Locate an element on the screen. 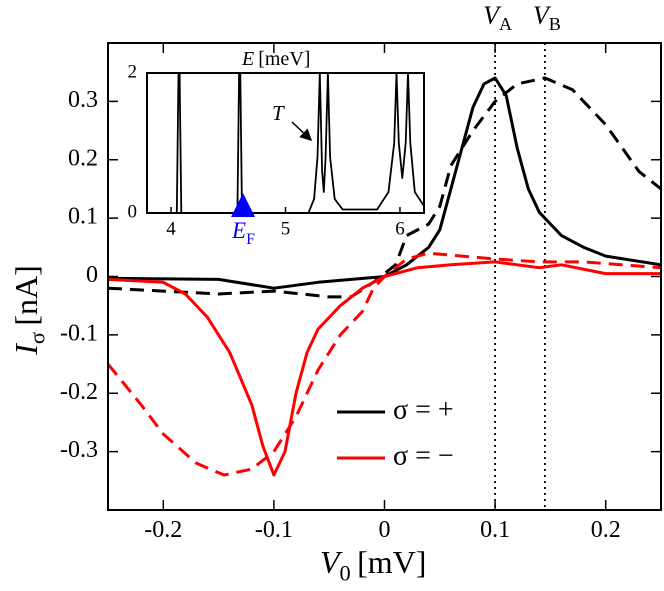 This screenshot has height=591, width=664. annotation: T is located at coordinates (278, 113).